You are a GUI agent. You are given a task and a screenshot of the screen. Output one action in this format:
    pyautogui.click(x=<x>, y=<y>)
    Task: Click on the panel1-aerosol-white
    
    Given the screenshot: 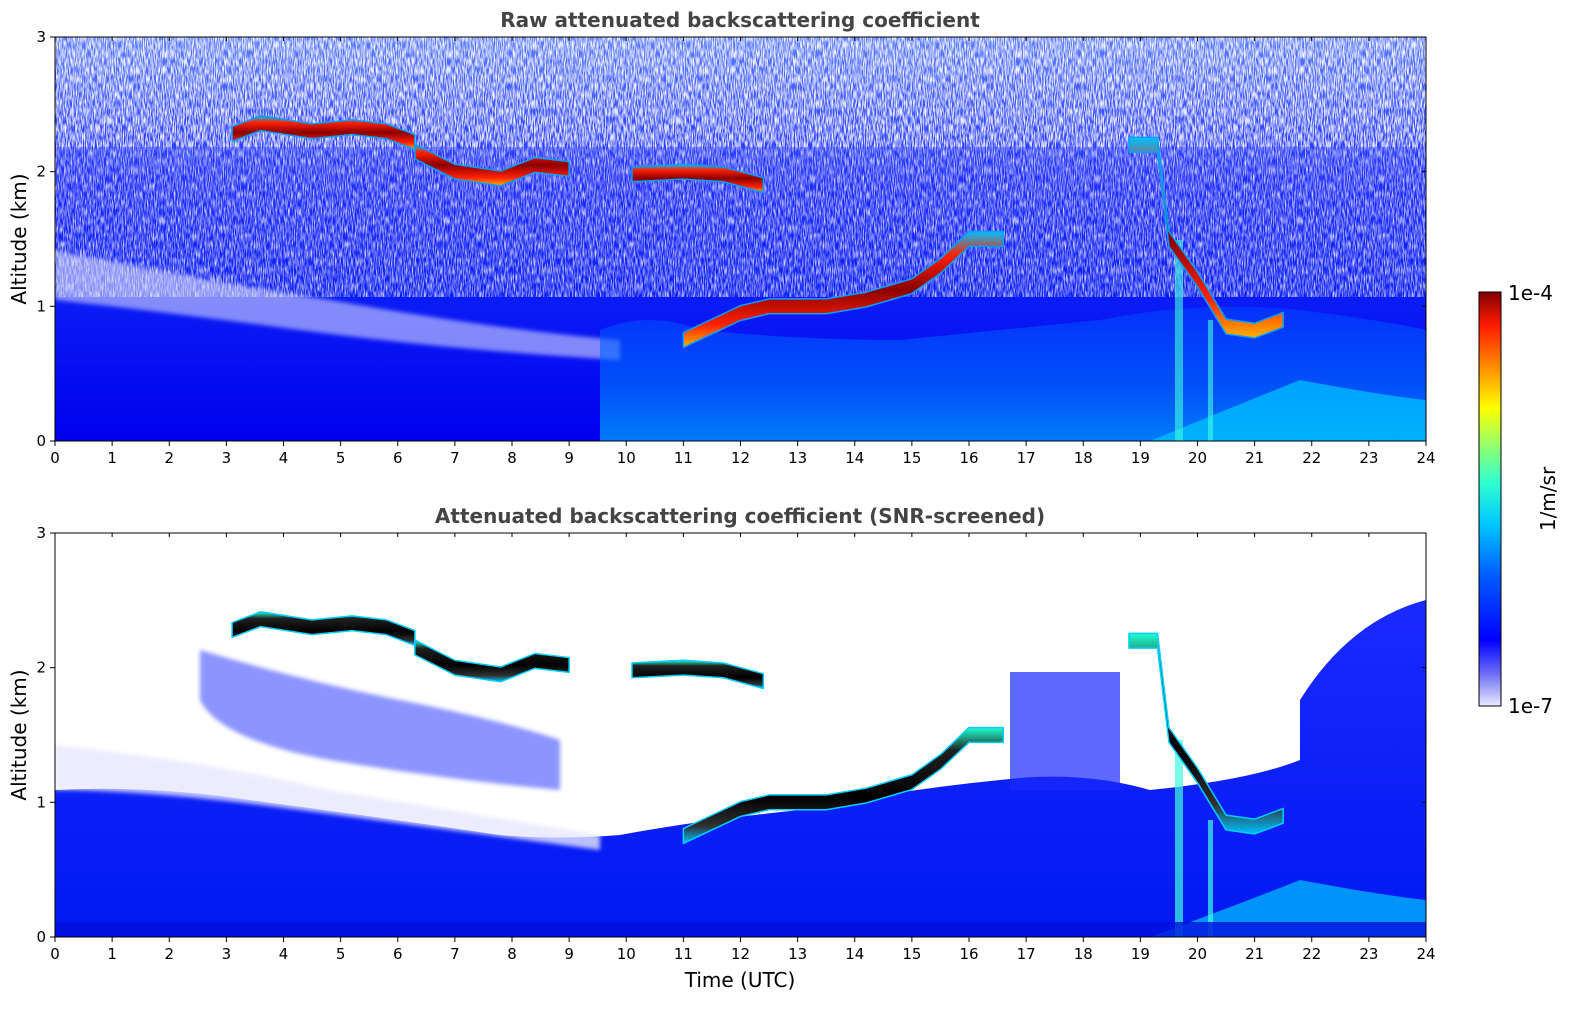 What is the action you would take?
    pyautogui.click(x=337, y=305)
    